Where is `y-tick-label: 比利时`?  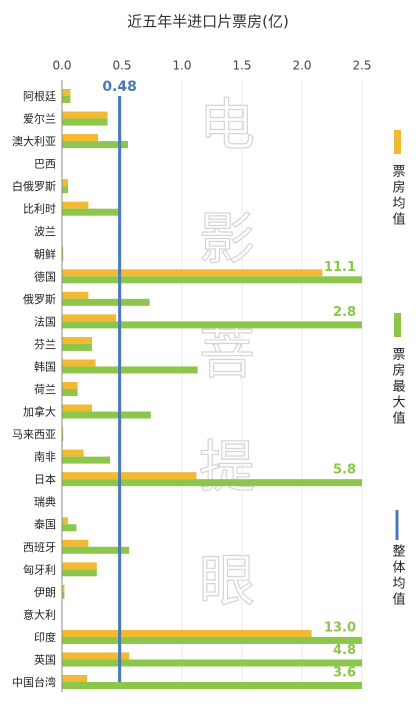
y-tick-label: 比利时 is located at coordinates (39, 209).